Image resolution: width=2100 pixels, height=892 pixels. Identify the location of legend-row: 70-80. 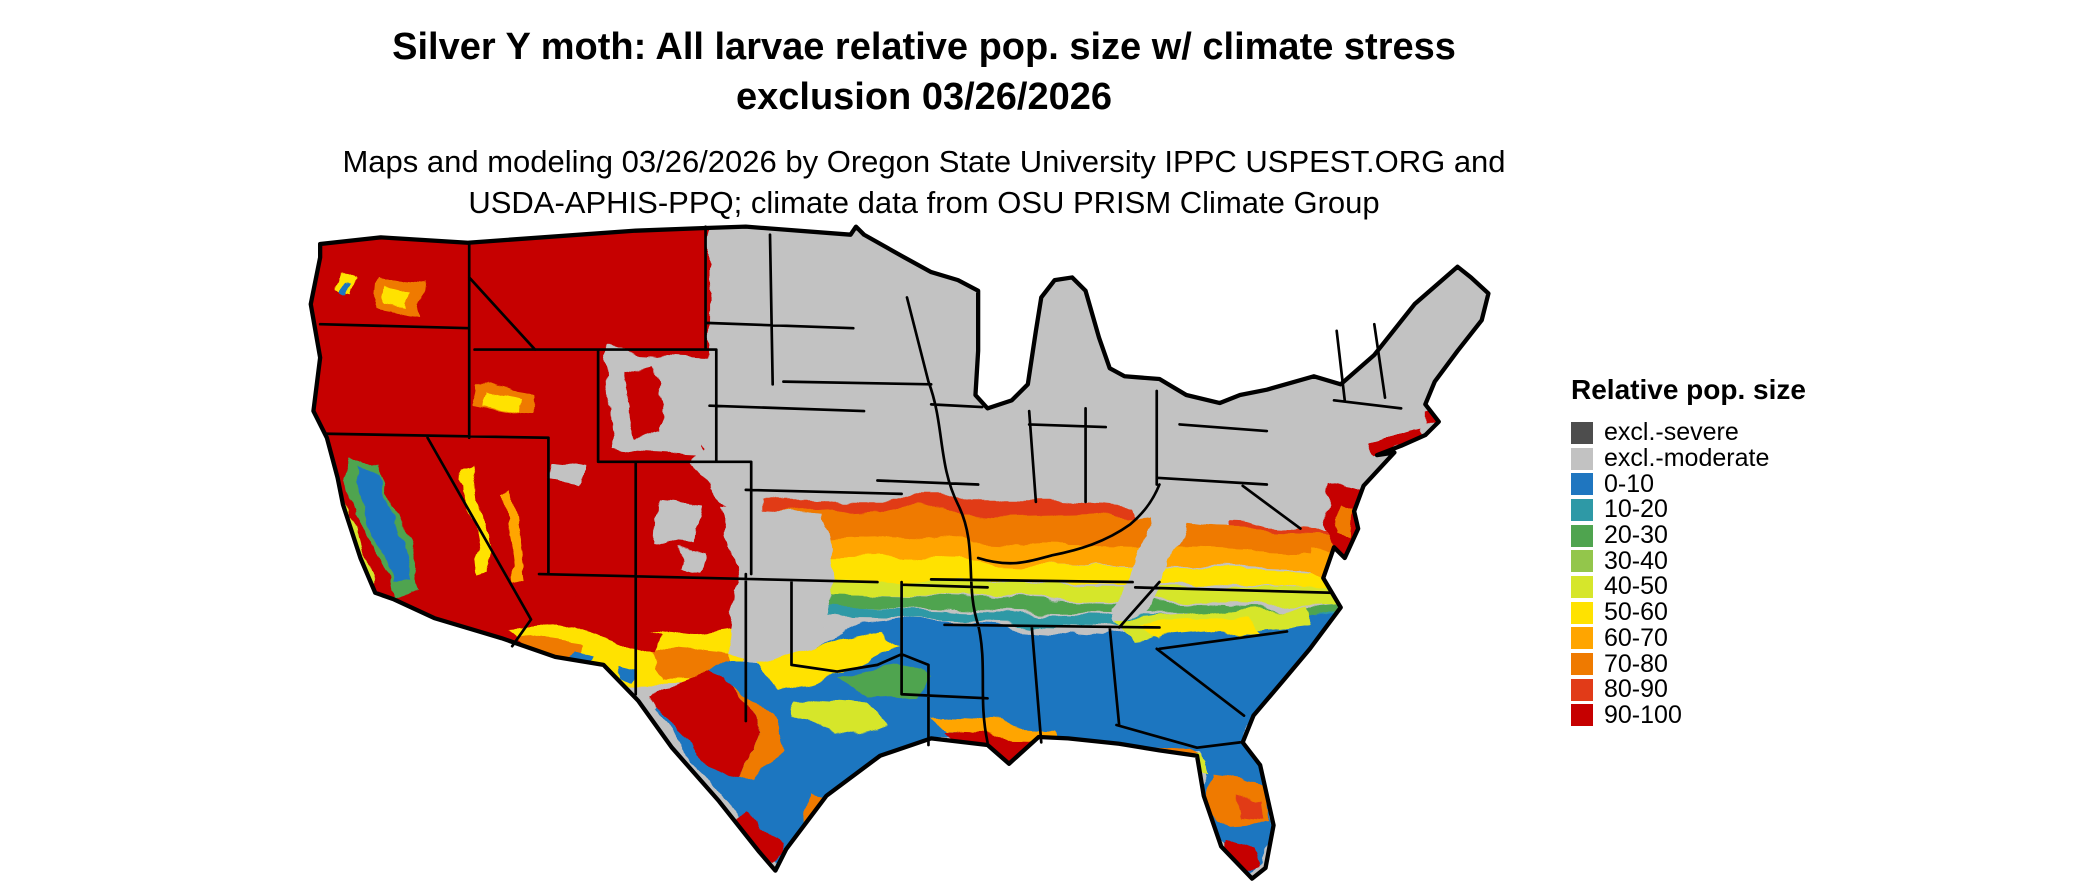
(1781, 664).